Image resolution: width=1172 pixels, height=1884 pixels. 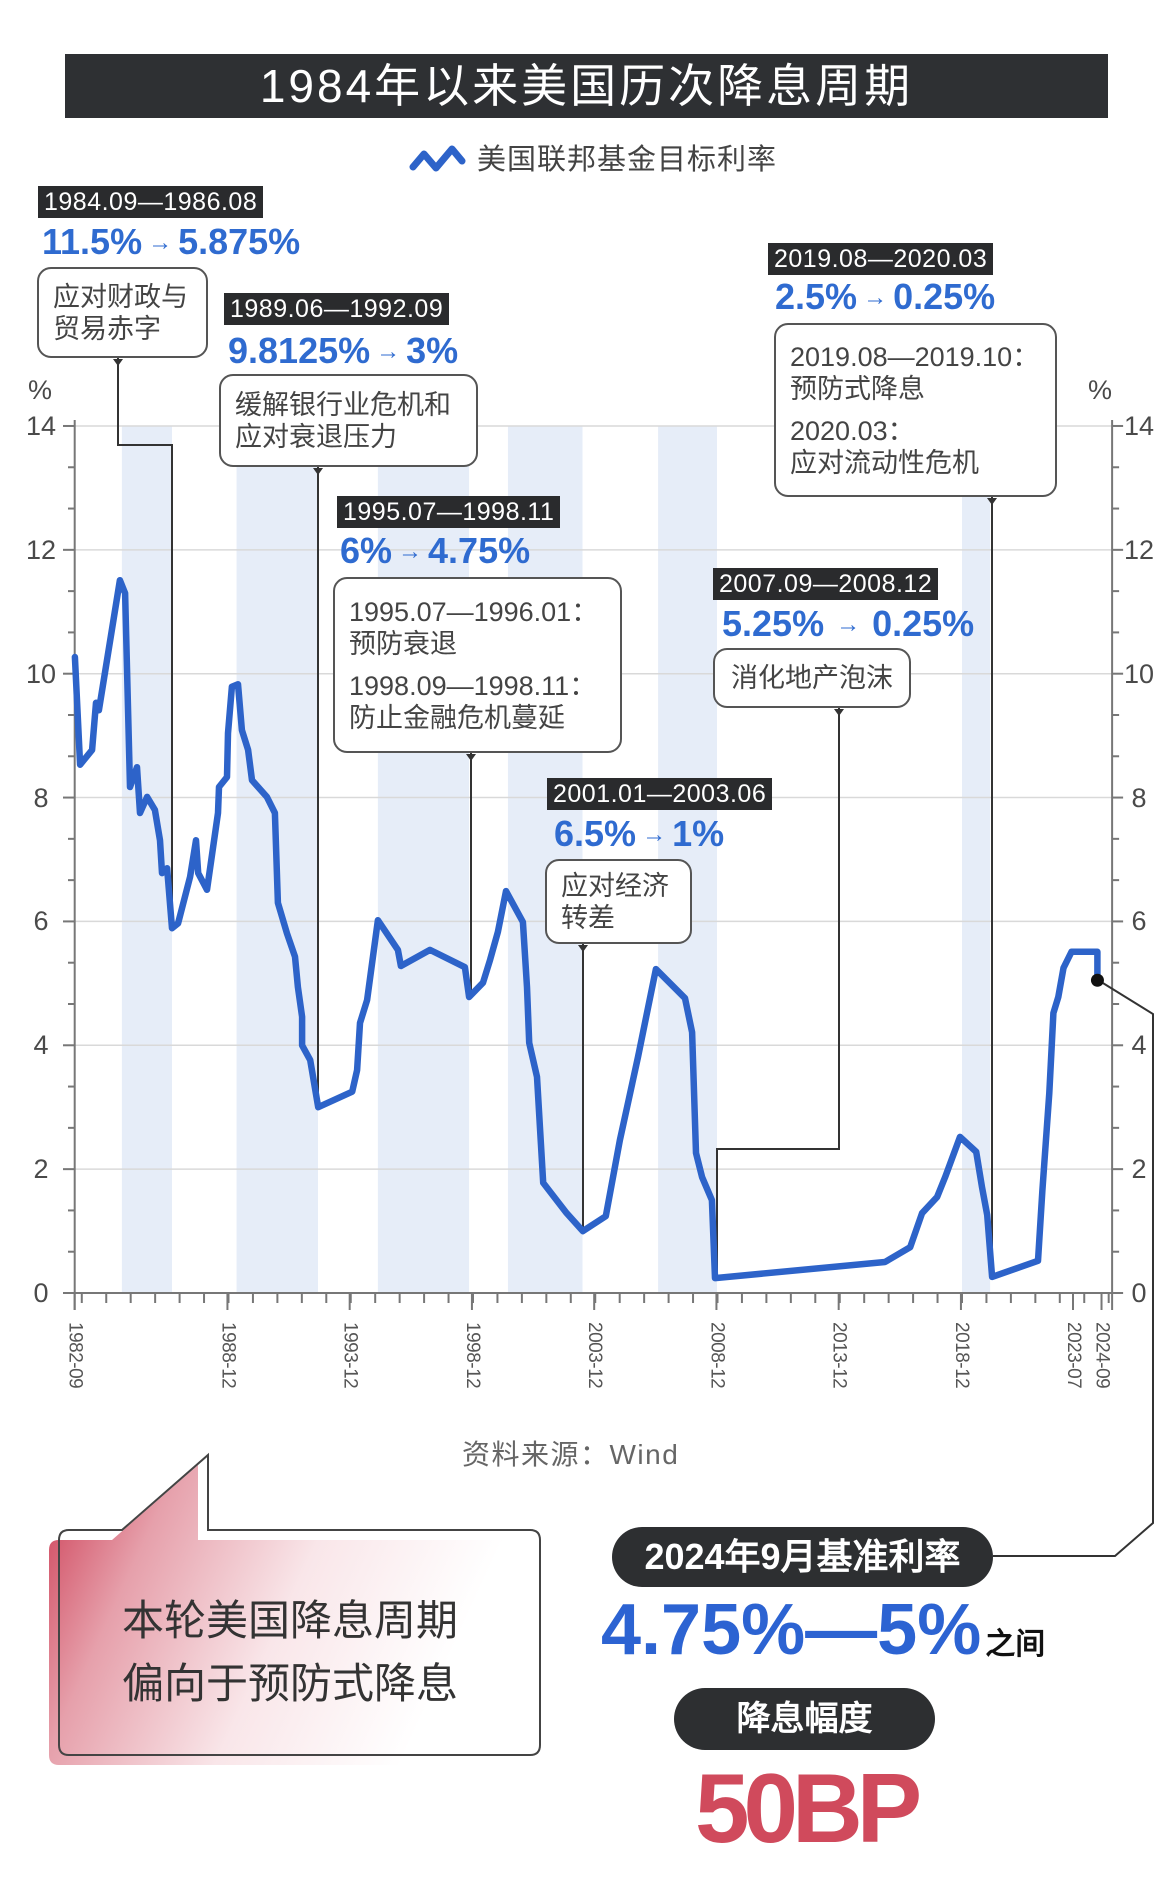 What do you see at coordinates (41, 1045) in the screenshot?
I see `y-tick-label-left: 4` at bounding box center [41, 1045].